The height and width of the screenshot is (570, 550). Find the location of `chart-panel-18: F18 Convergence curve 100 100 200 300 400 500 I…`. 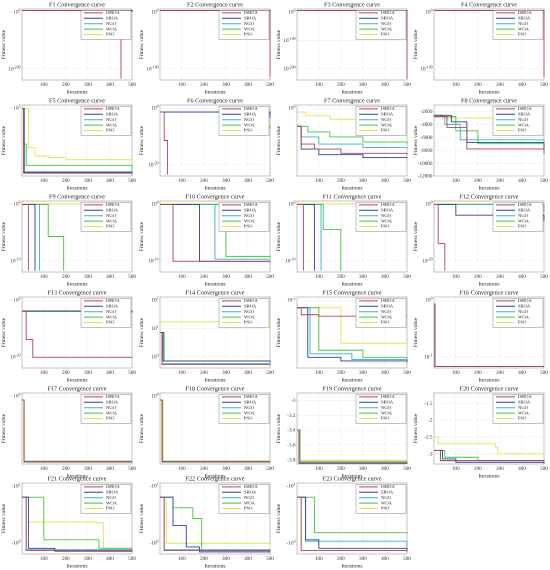

chart-panel-18: F18 Convergence curve 100 100 200 300 400 500 I… is located at coordinates (206, 432).